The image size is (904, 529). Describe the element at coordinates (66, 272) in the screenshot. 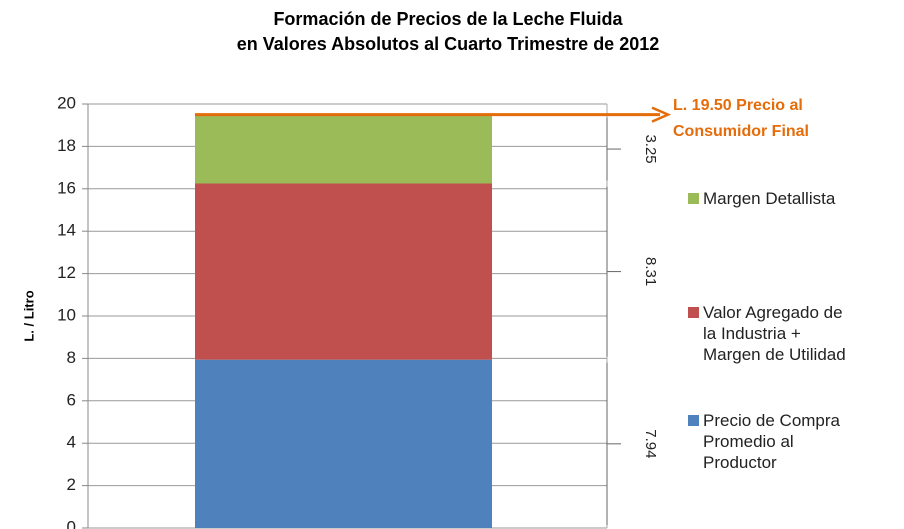

I see `y-tick-label: 12` at that location.